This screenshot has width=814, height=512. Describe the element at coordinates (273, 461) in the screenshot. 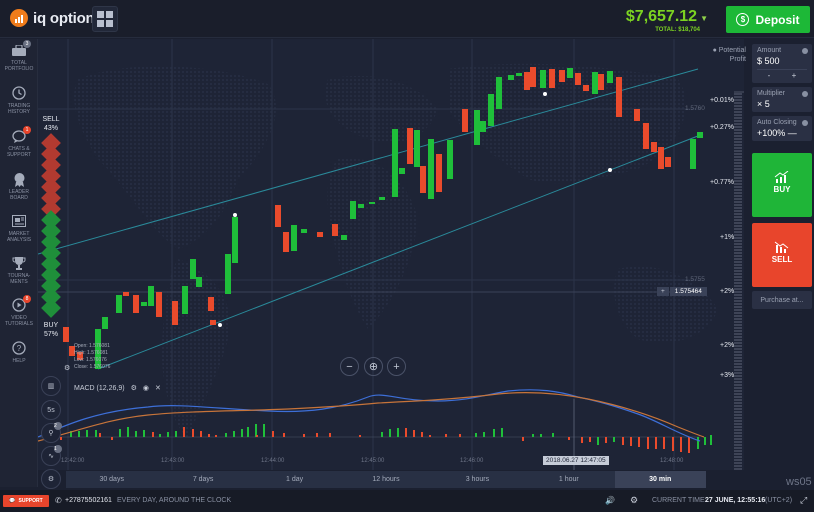

I see `time-tick: 12:44:00` at that location.